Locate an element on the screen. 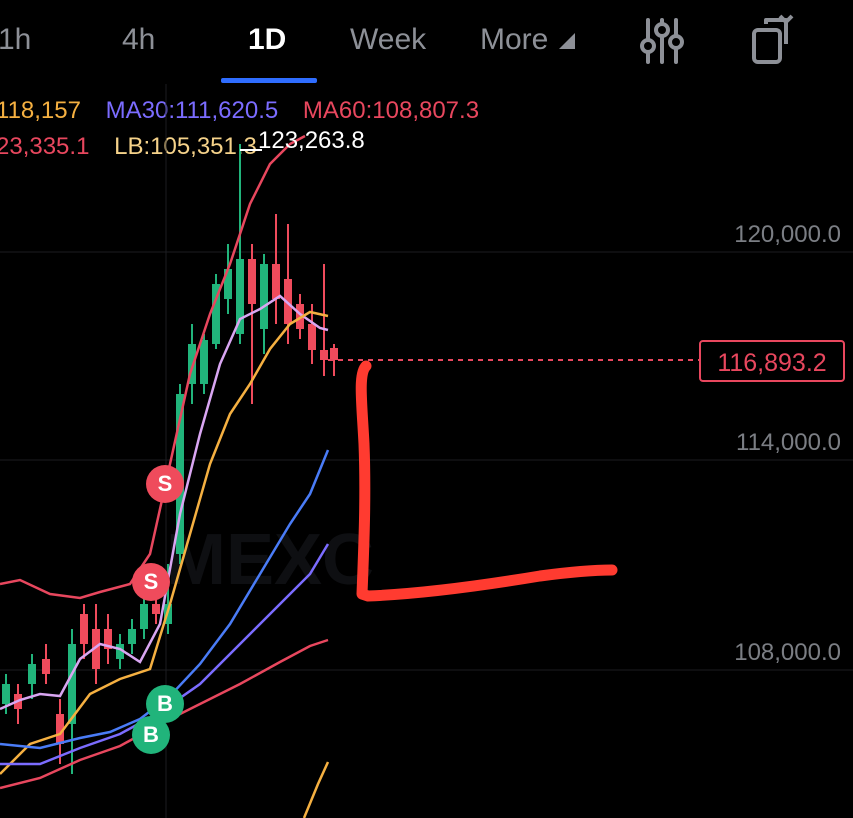 This screenshot has height=818, width=853. price-axis-114000: 114,000.0 is located at coordinates (788, 442).